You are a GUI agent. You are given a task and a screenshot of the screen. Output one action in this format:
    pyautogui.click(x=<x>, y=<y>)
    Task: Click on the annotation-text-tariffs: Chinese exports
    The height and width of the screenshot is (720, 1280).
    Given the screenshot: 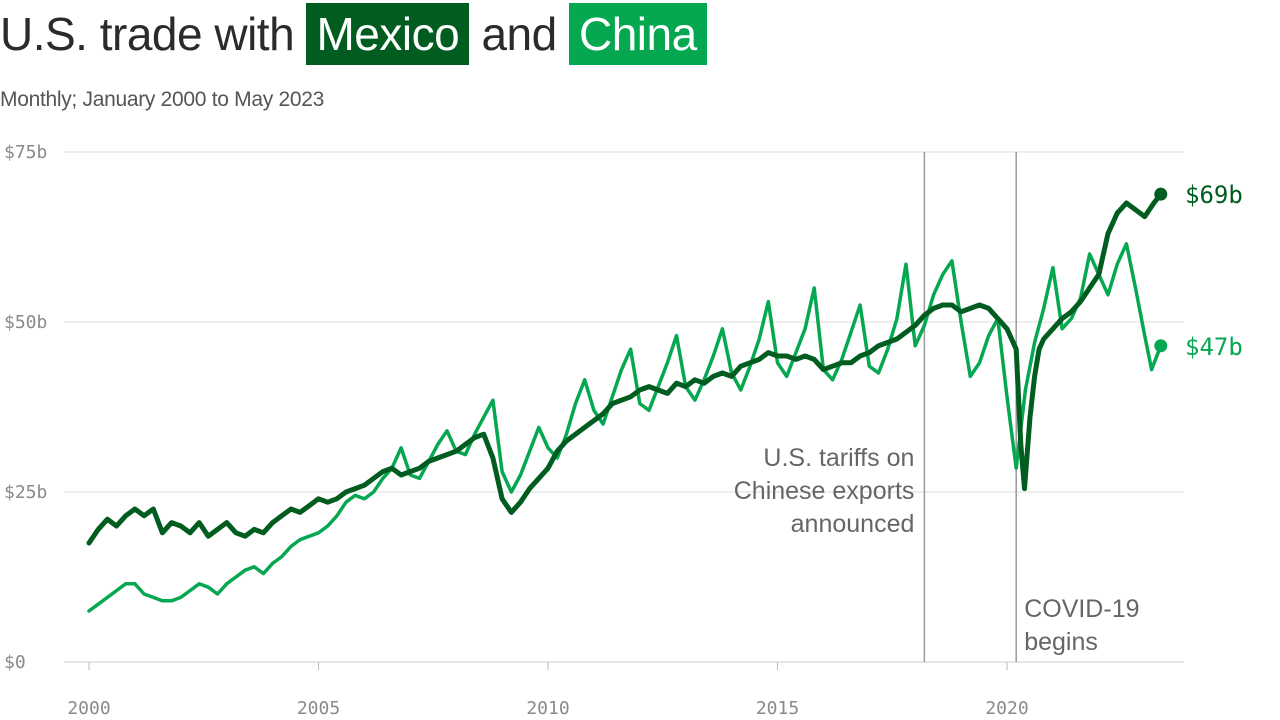 What is the action you would take?
    pyautogui.click(x=824, y=491)
    